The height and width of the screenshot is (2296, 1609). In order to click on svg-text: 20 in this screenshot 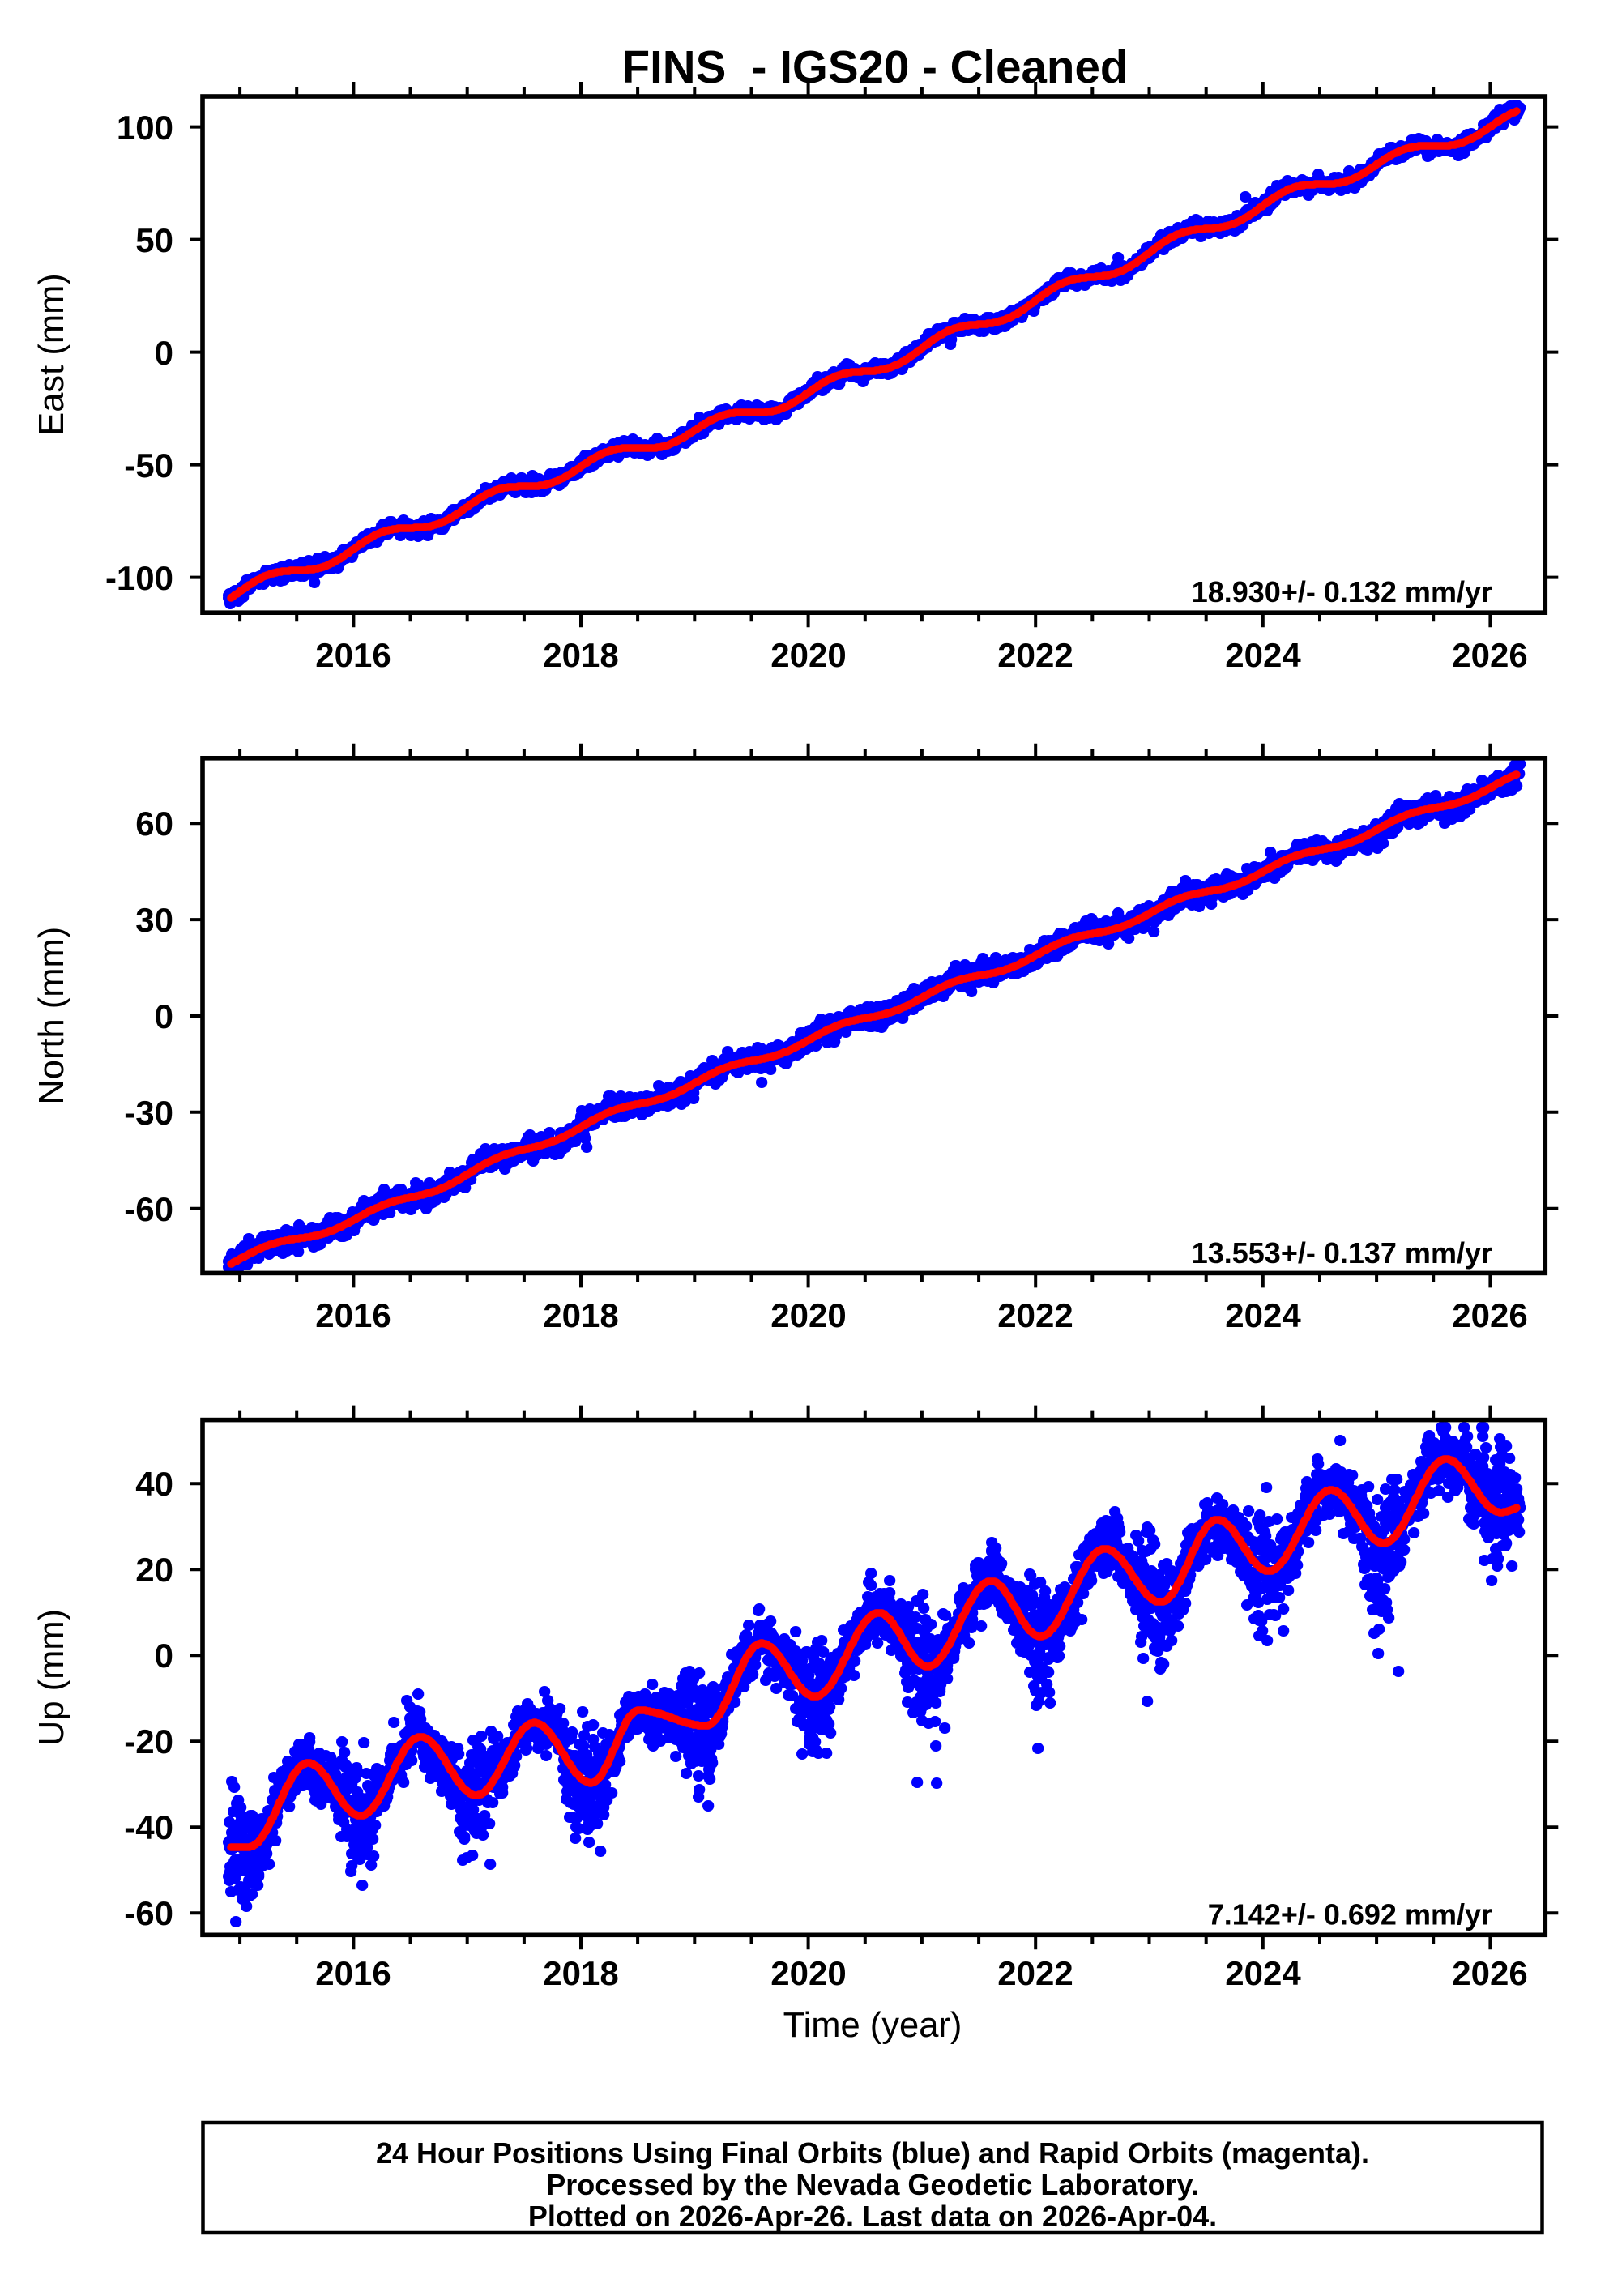, I will do `click(154, 1570)`.